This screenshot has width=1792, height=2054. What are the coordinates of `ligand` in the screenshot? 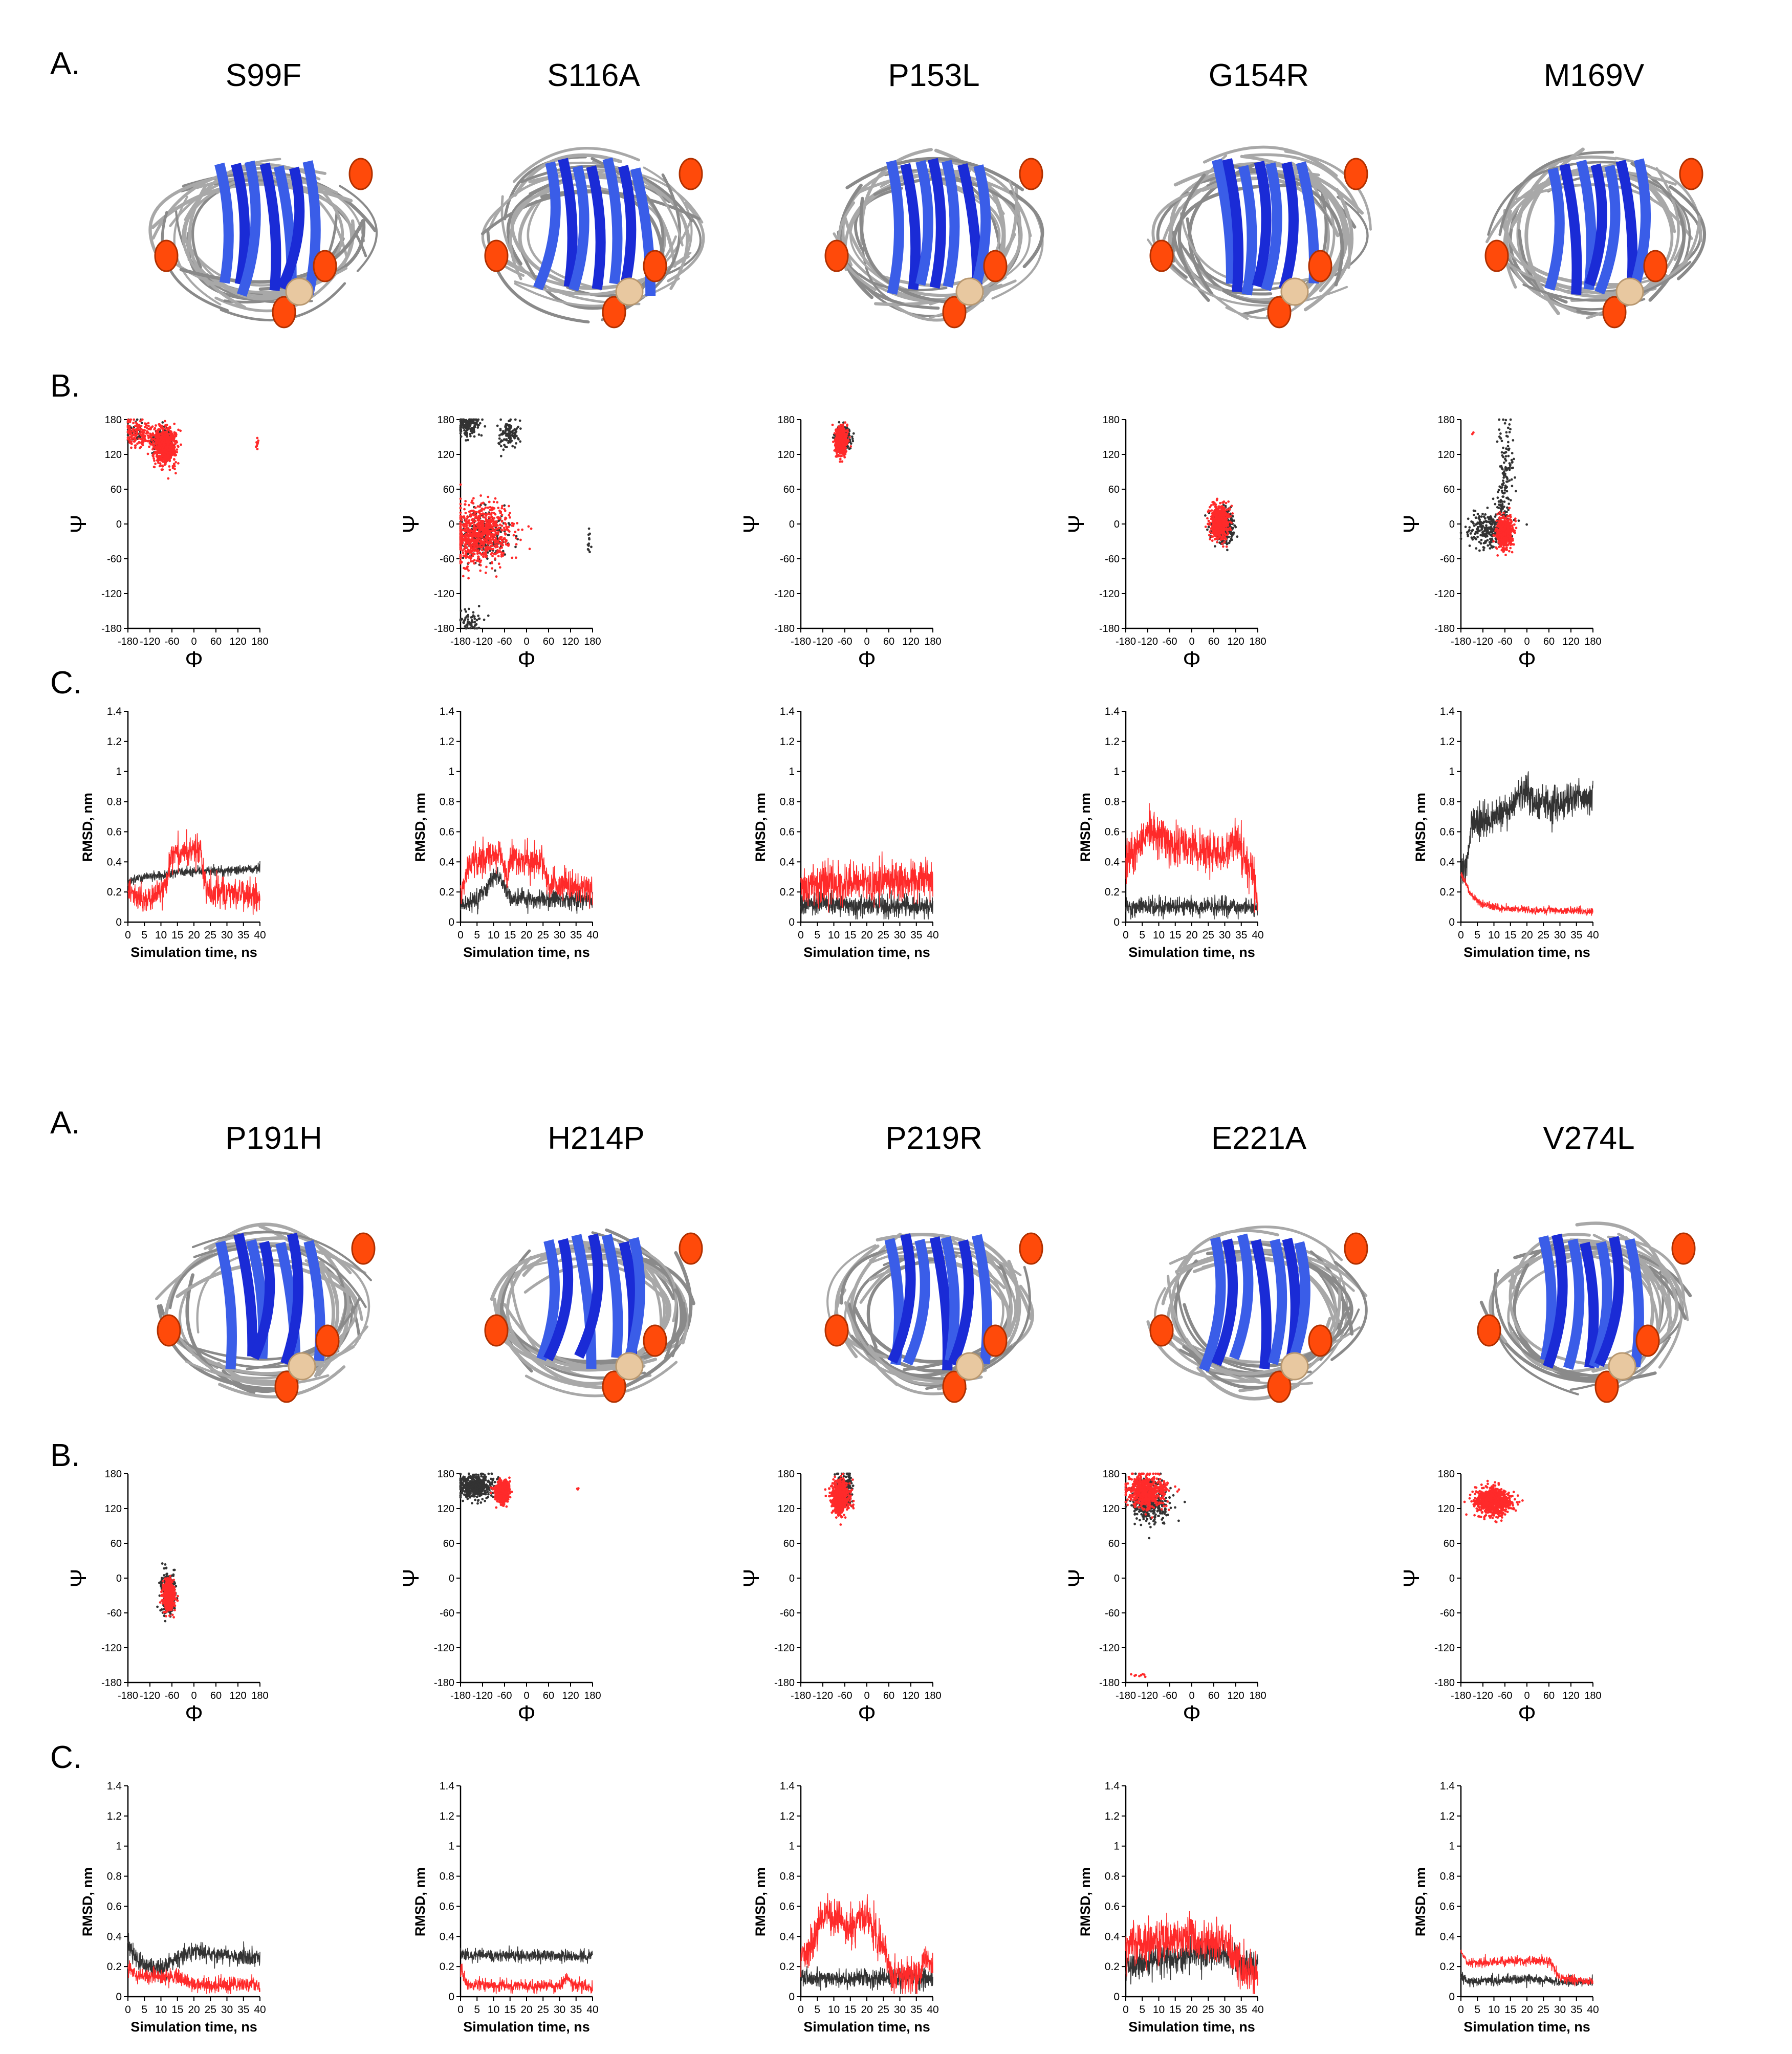 It's located at (1622, 1366).